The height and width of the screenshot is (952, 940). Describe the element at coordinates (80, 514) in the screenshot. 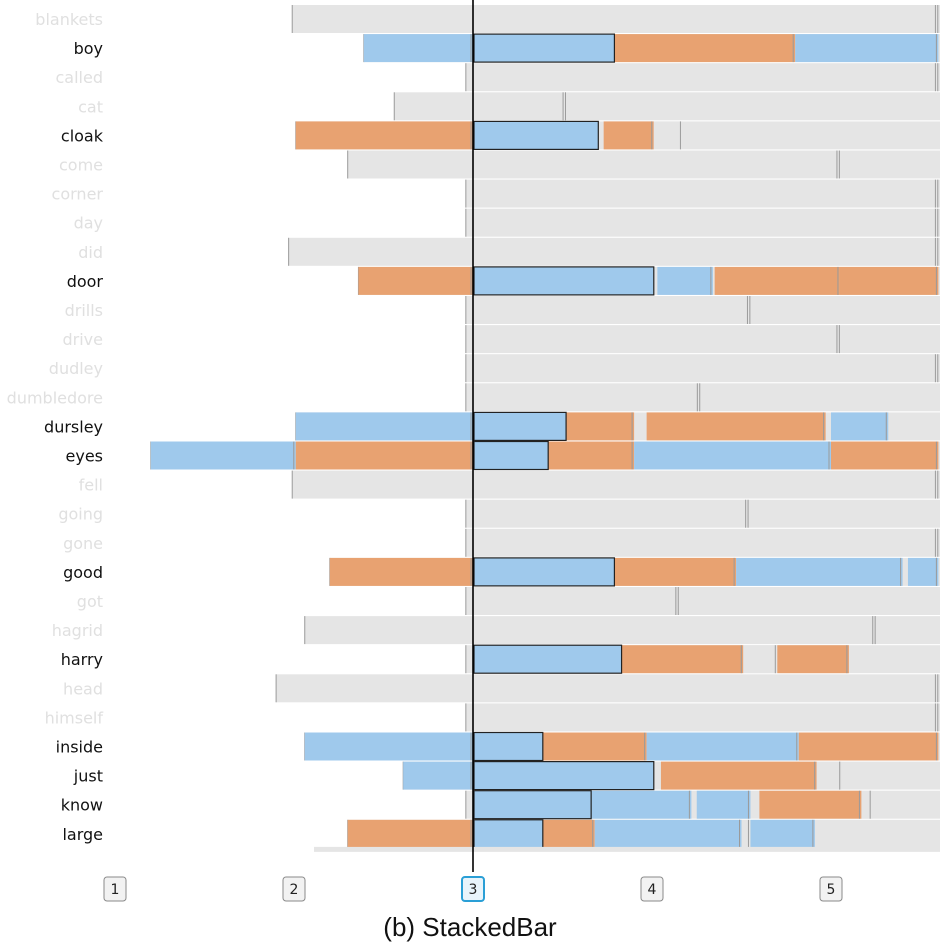

I see `row-label: going` at that location.